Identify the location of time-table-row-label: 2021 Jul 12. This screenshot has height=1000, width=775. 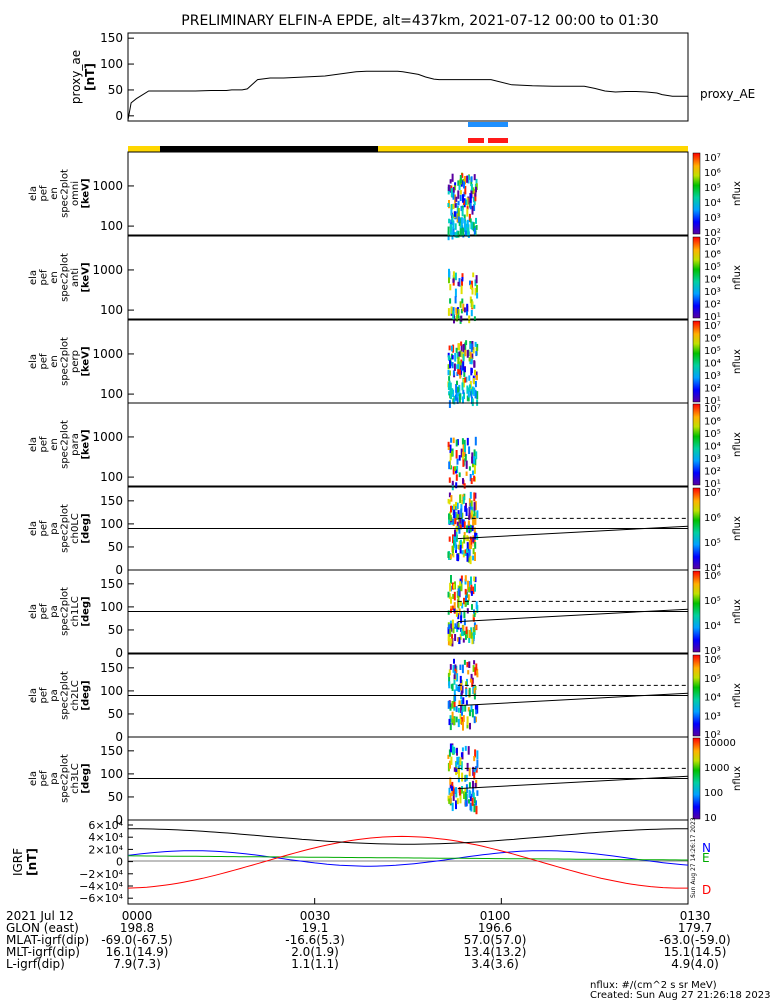
(40, 916).